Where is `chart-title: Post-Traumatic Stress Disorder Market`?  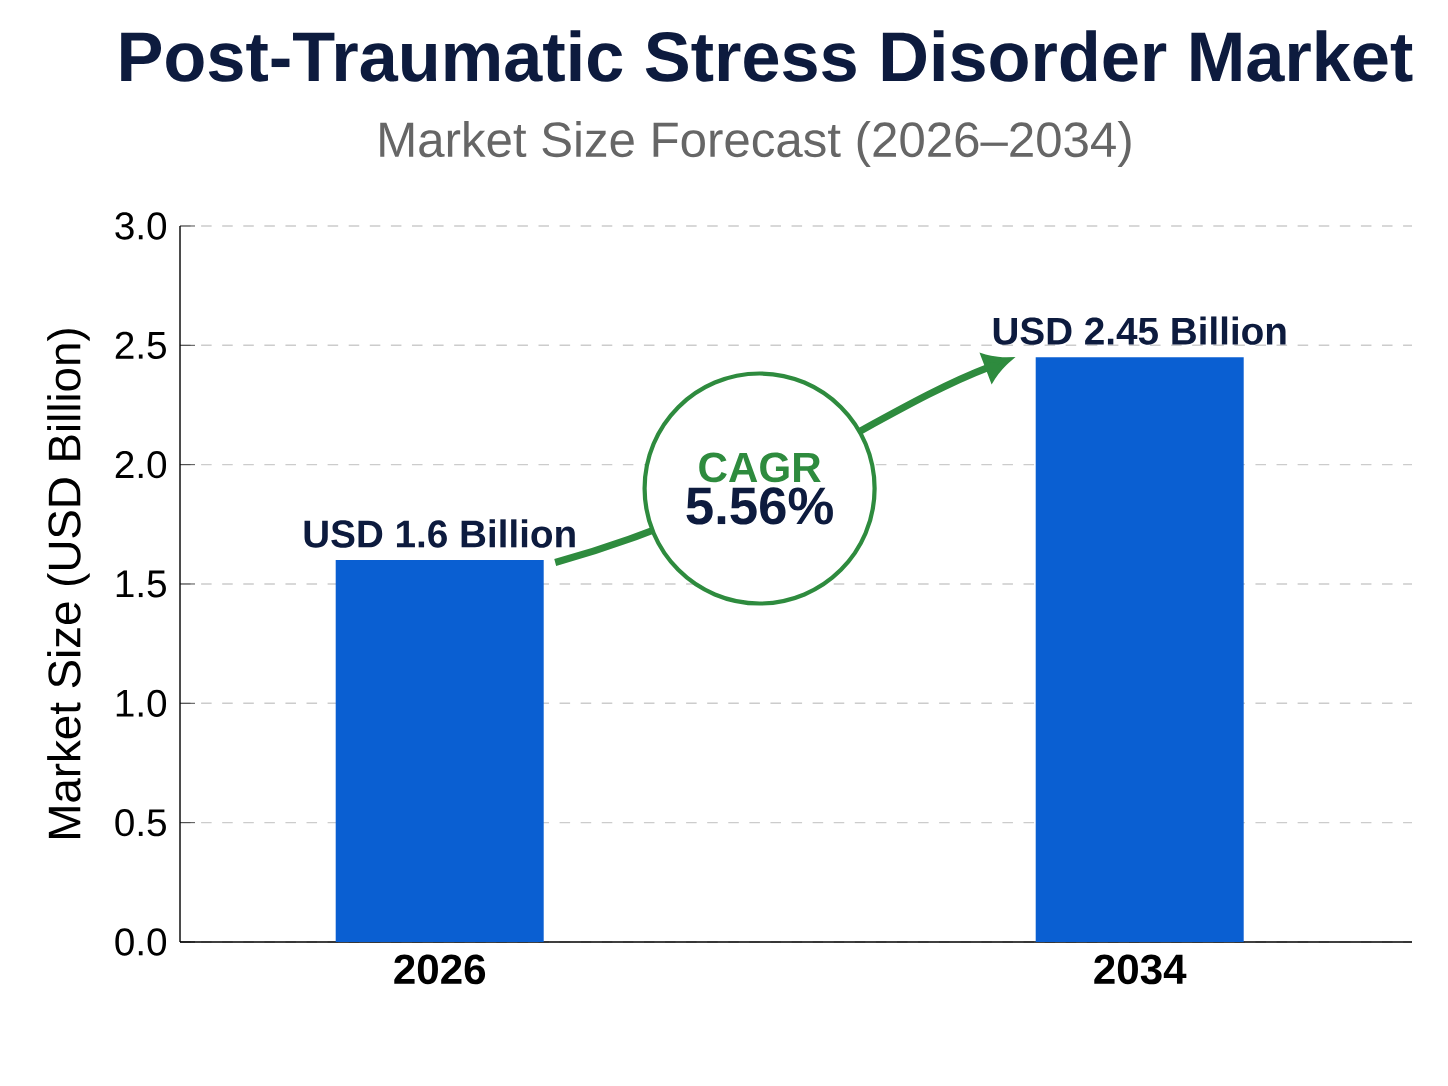
chart-title: Post-Traumatic Stress Disorder Market is located at coordinates (767, 56).